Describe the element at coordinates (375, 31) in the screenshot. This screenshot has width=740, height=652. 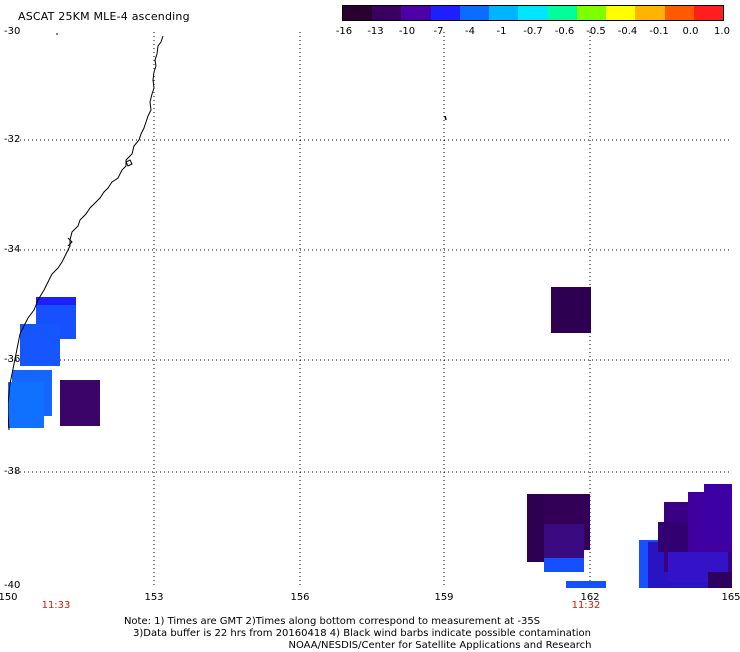
I see `colorbar-label: -13` at that location.